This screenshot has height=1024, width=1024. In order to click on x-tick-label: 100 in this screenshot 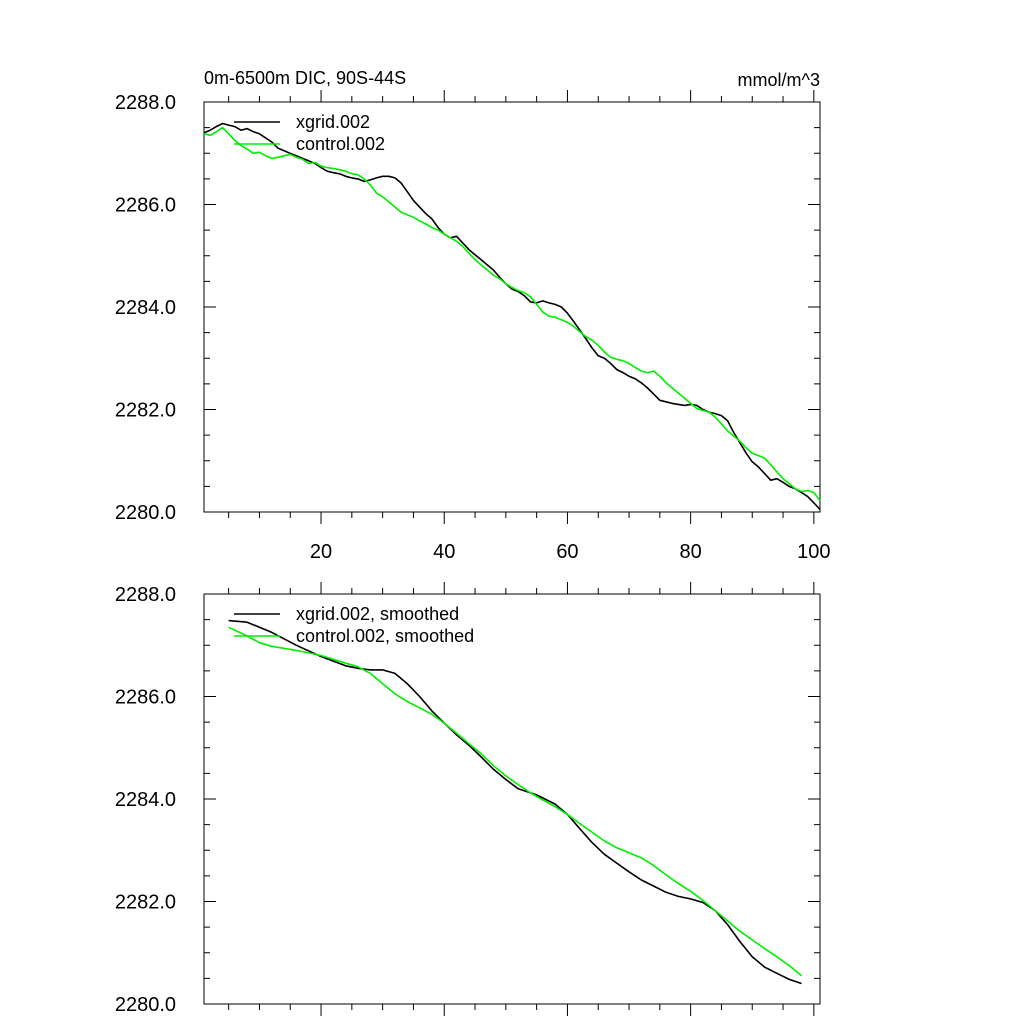, I will do `click(813, 552)`.